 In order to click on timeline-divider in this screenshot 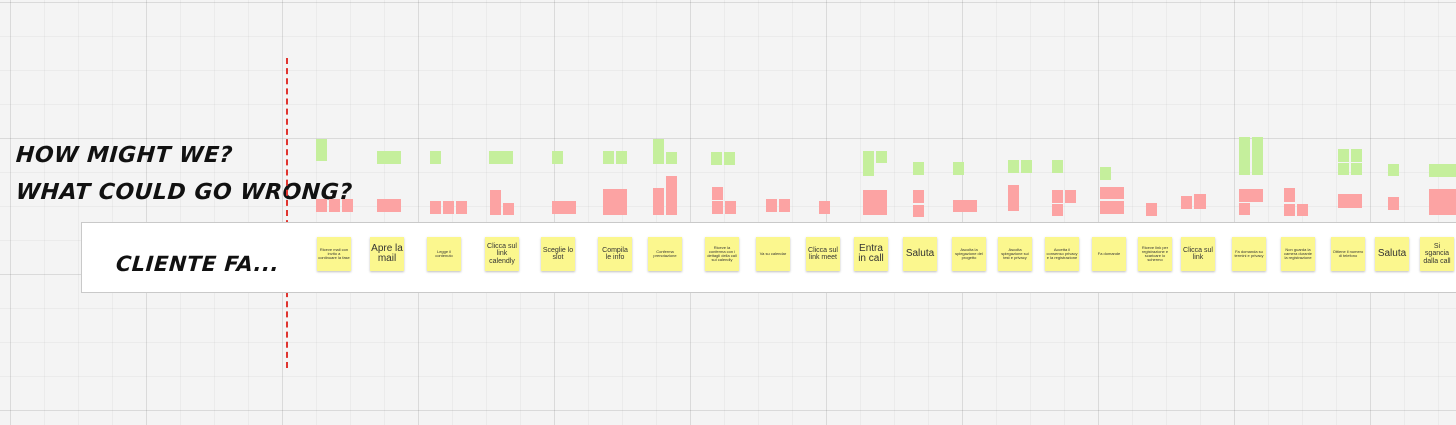, I will do `click(287, 213)`.